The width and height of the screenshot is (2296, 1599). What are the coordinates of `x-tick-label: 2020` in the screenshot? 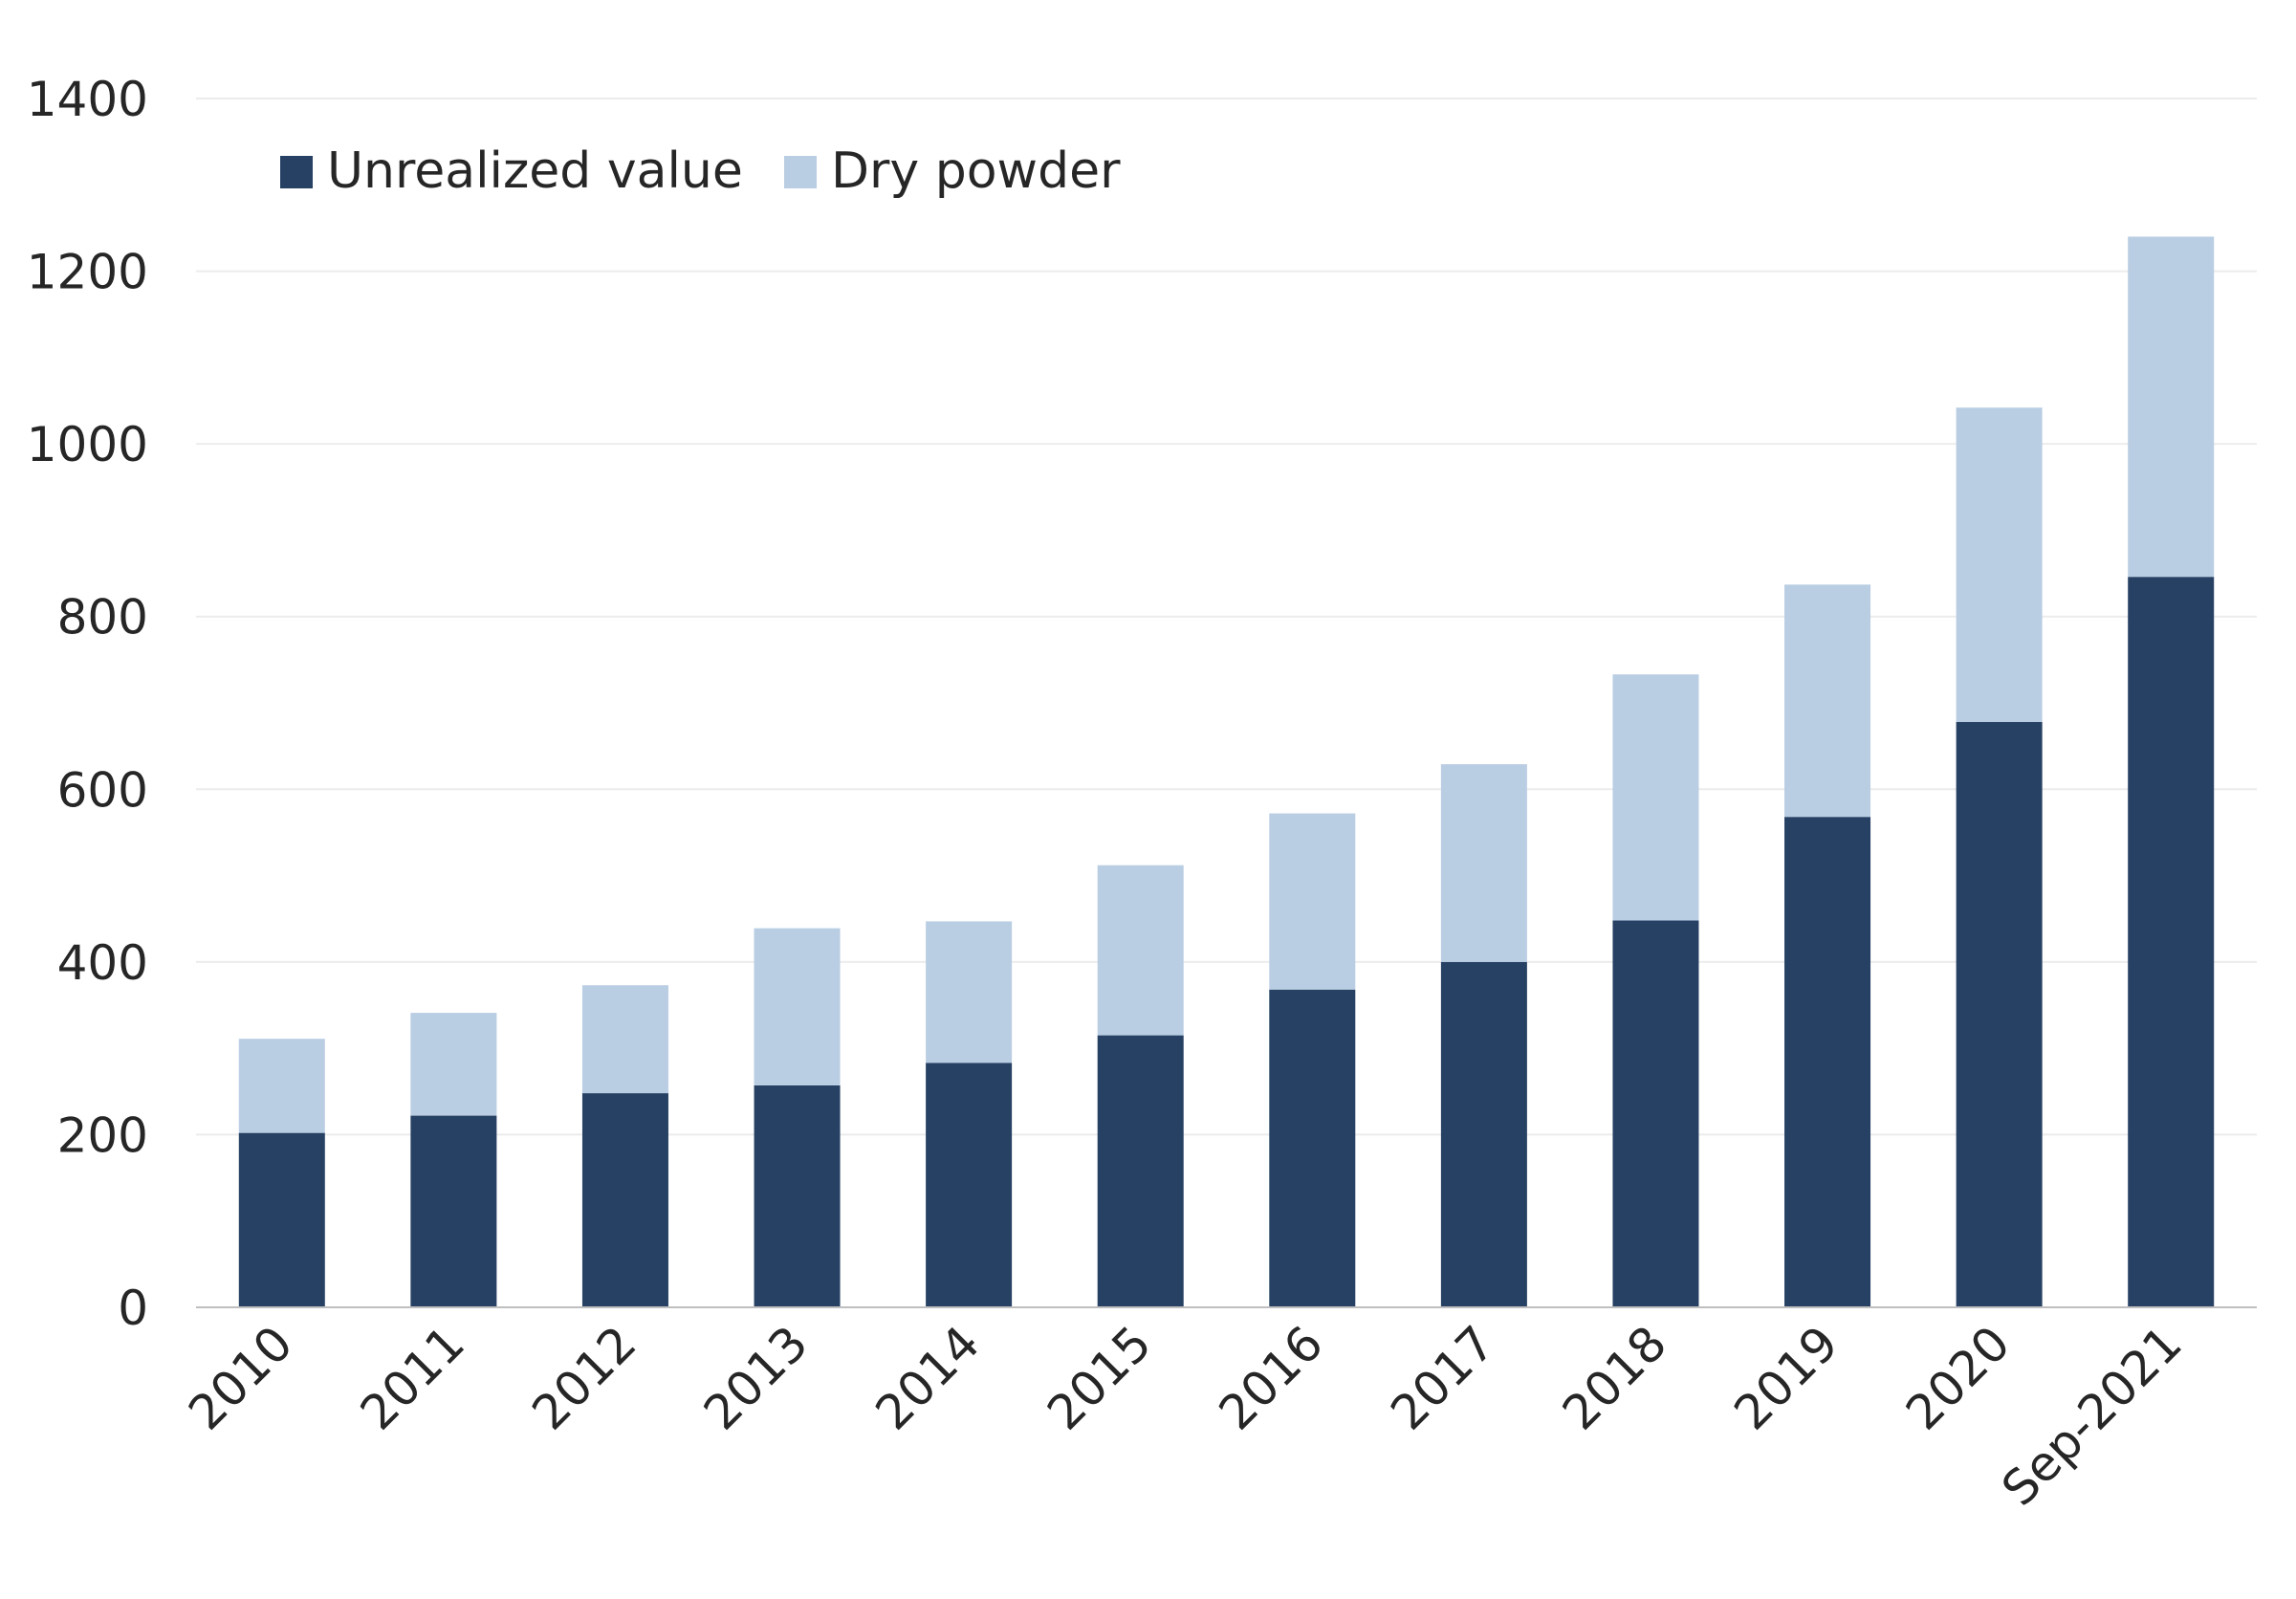 It's located at (1958, 1377).